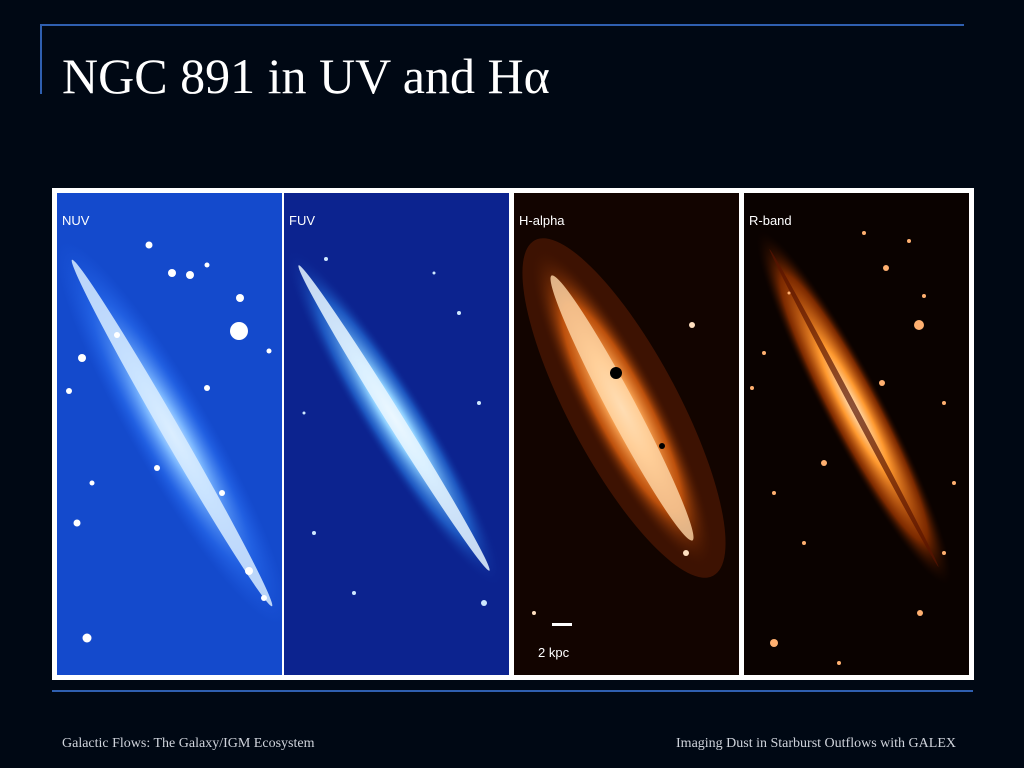 Image resolution: width=1024 pixels, height=768 pixels. I want to click on halpha-image, so click(626, 434).